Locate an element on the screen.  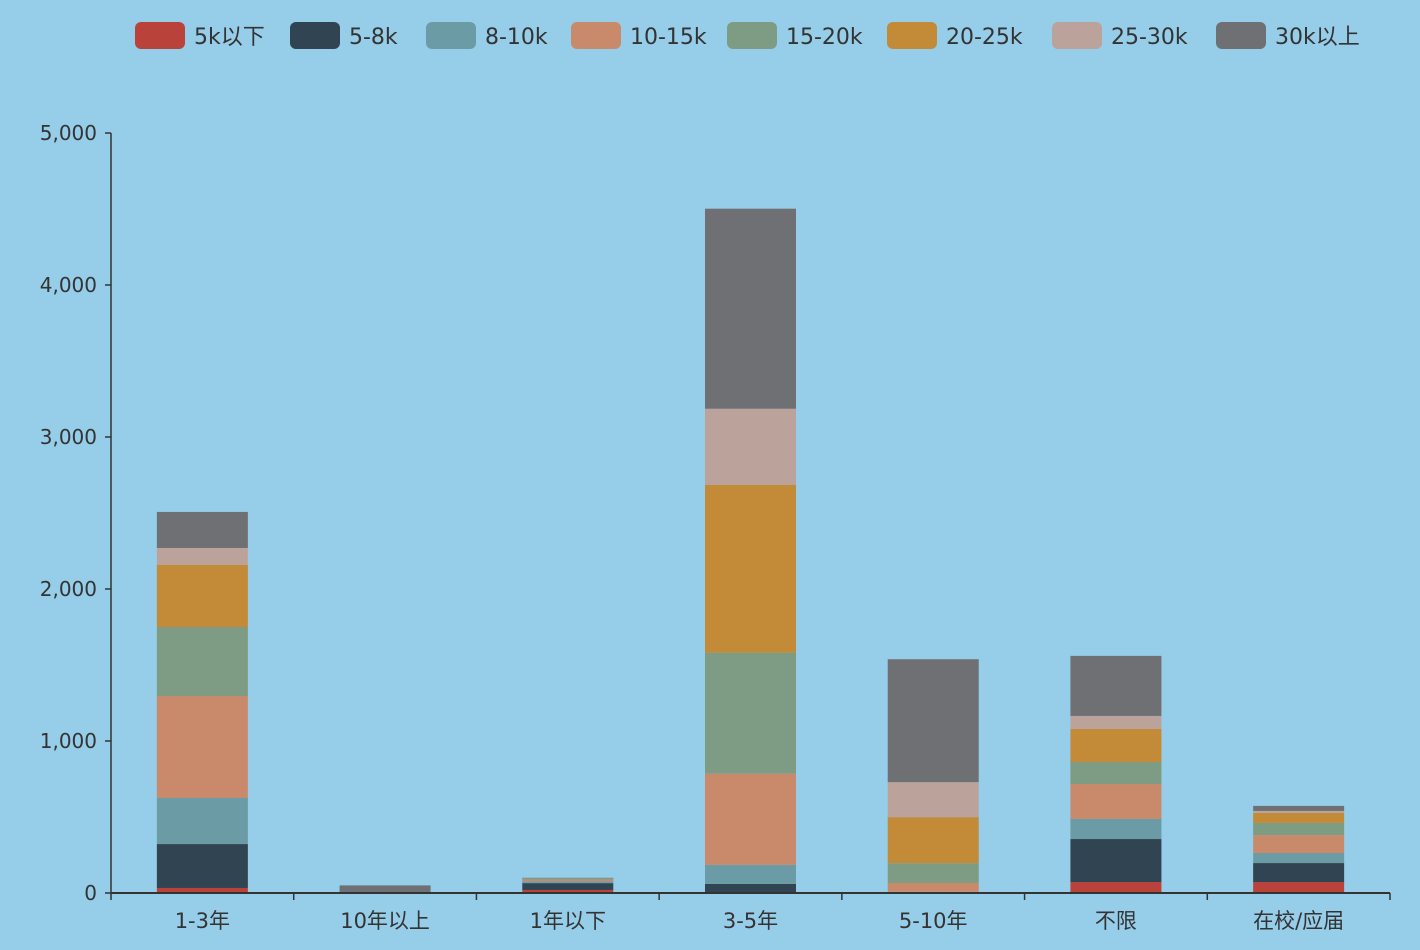
y-tick-label: 4,000 is located at coordinates (68, 285).